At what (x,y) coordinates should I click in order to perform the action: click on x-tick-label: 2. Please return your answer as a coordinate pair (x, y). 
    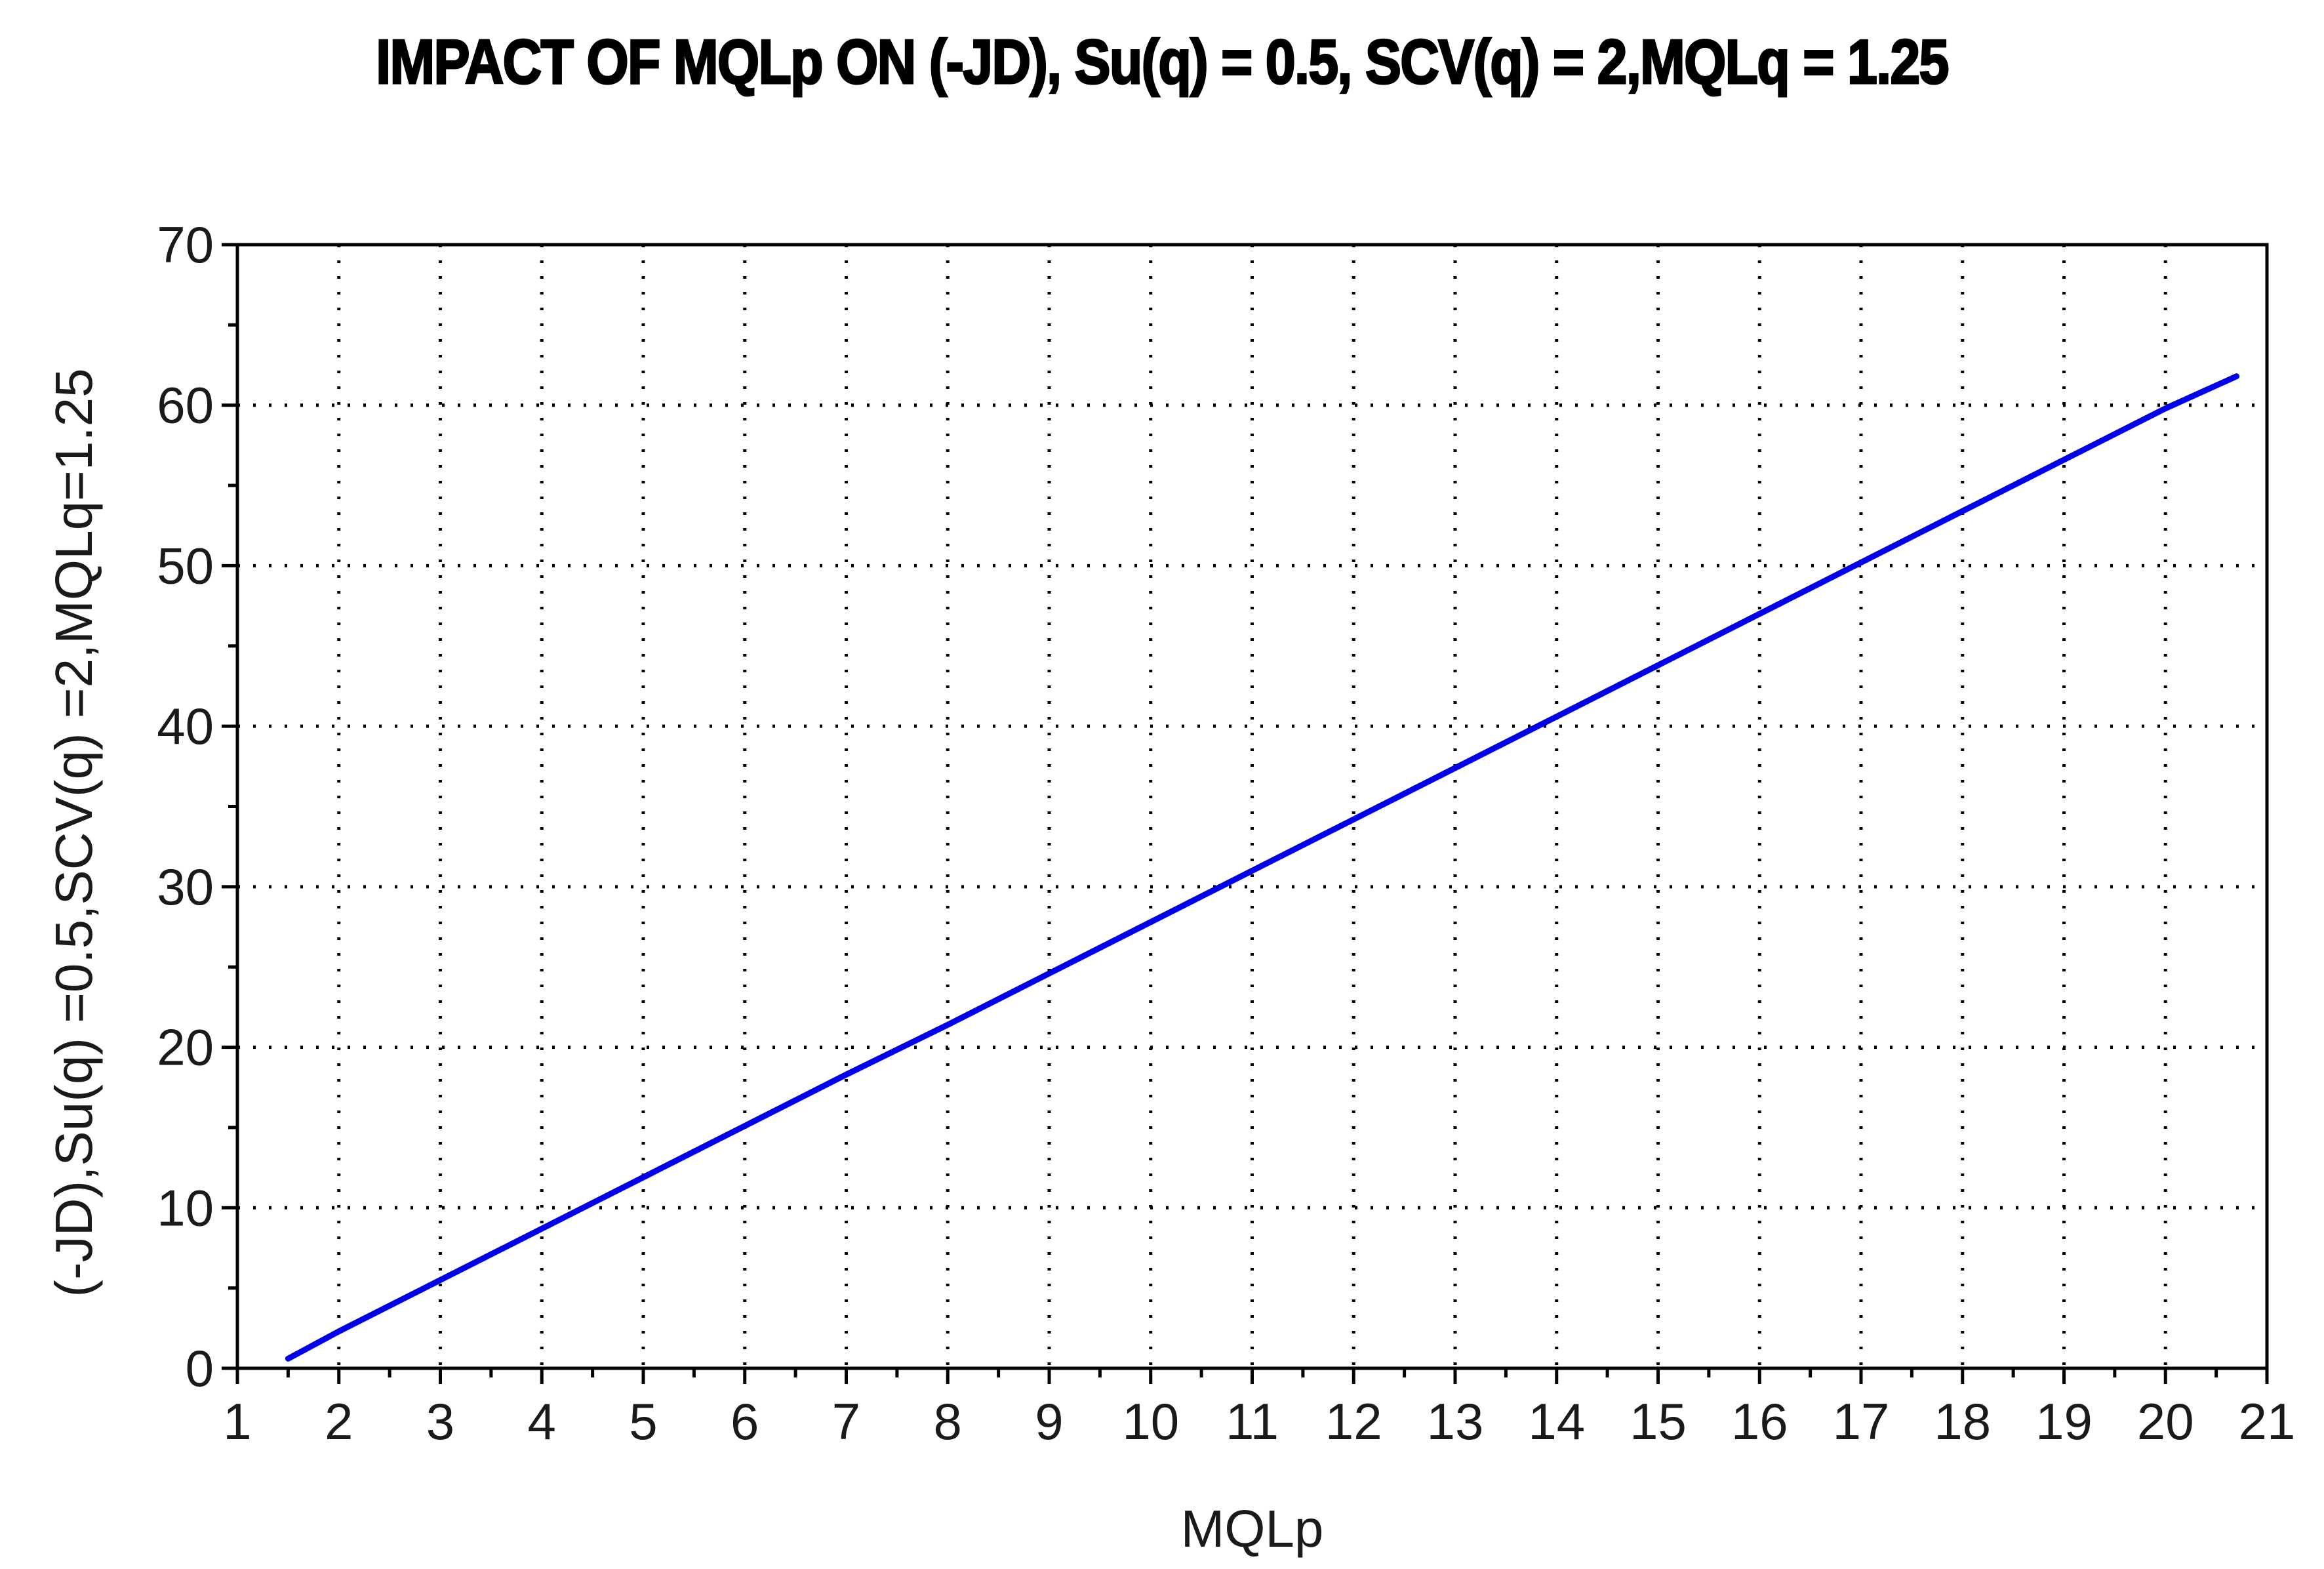
    Looking at the image, I should click on (339, 1421).